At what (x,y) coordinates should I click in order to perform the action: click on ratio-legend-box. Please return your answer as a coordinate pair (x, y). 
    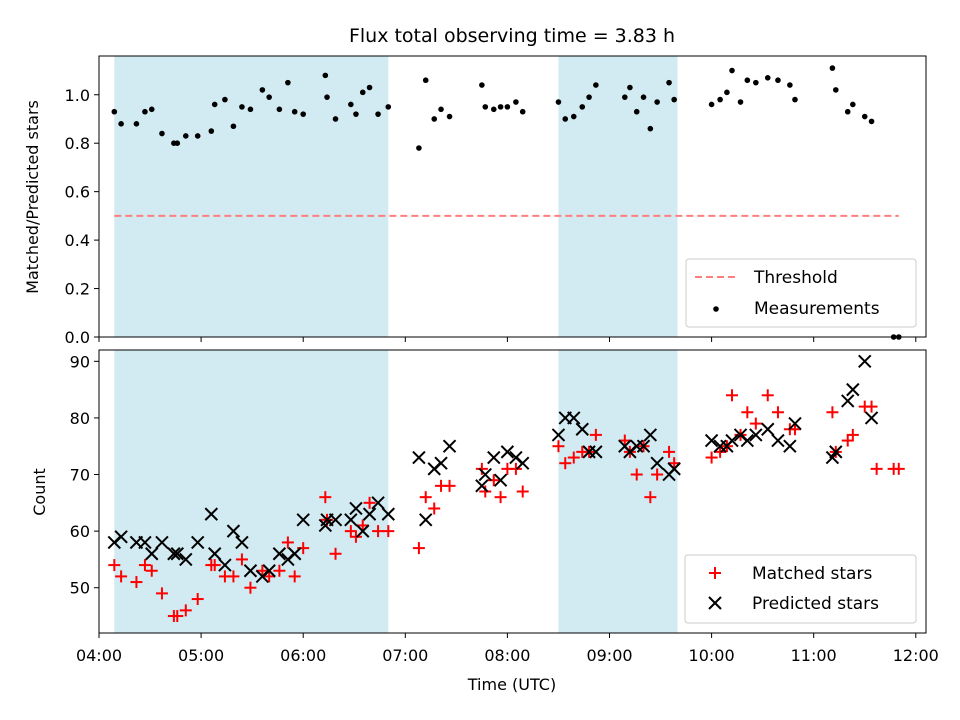
    Looking at the image, I should click on (801, 293).